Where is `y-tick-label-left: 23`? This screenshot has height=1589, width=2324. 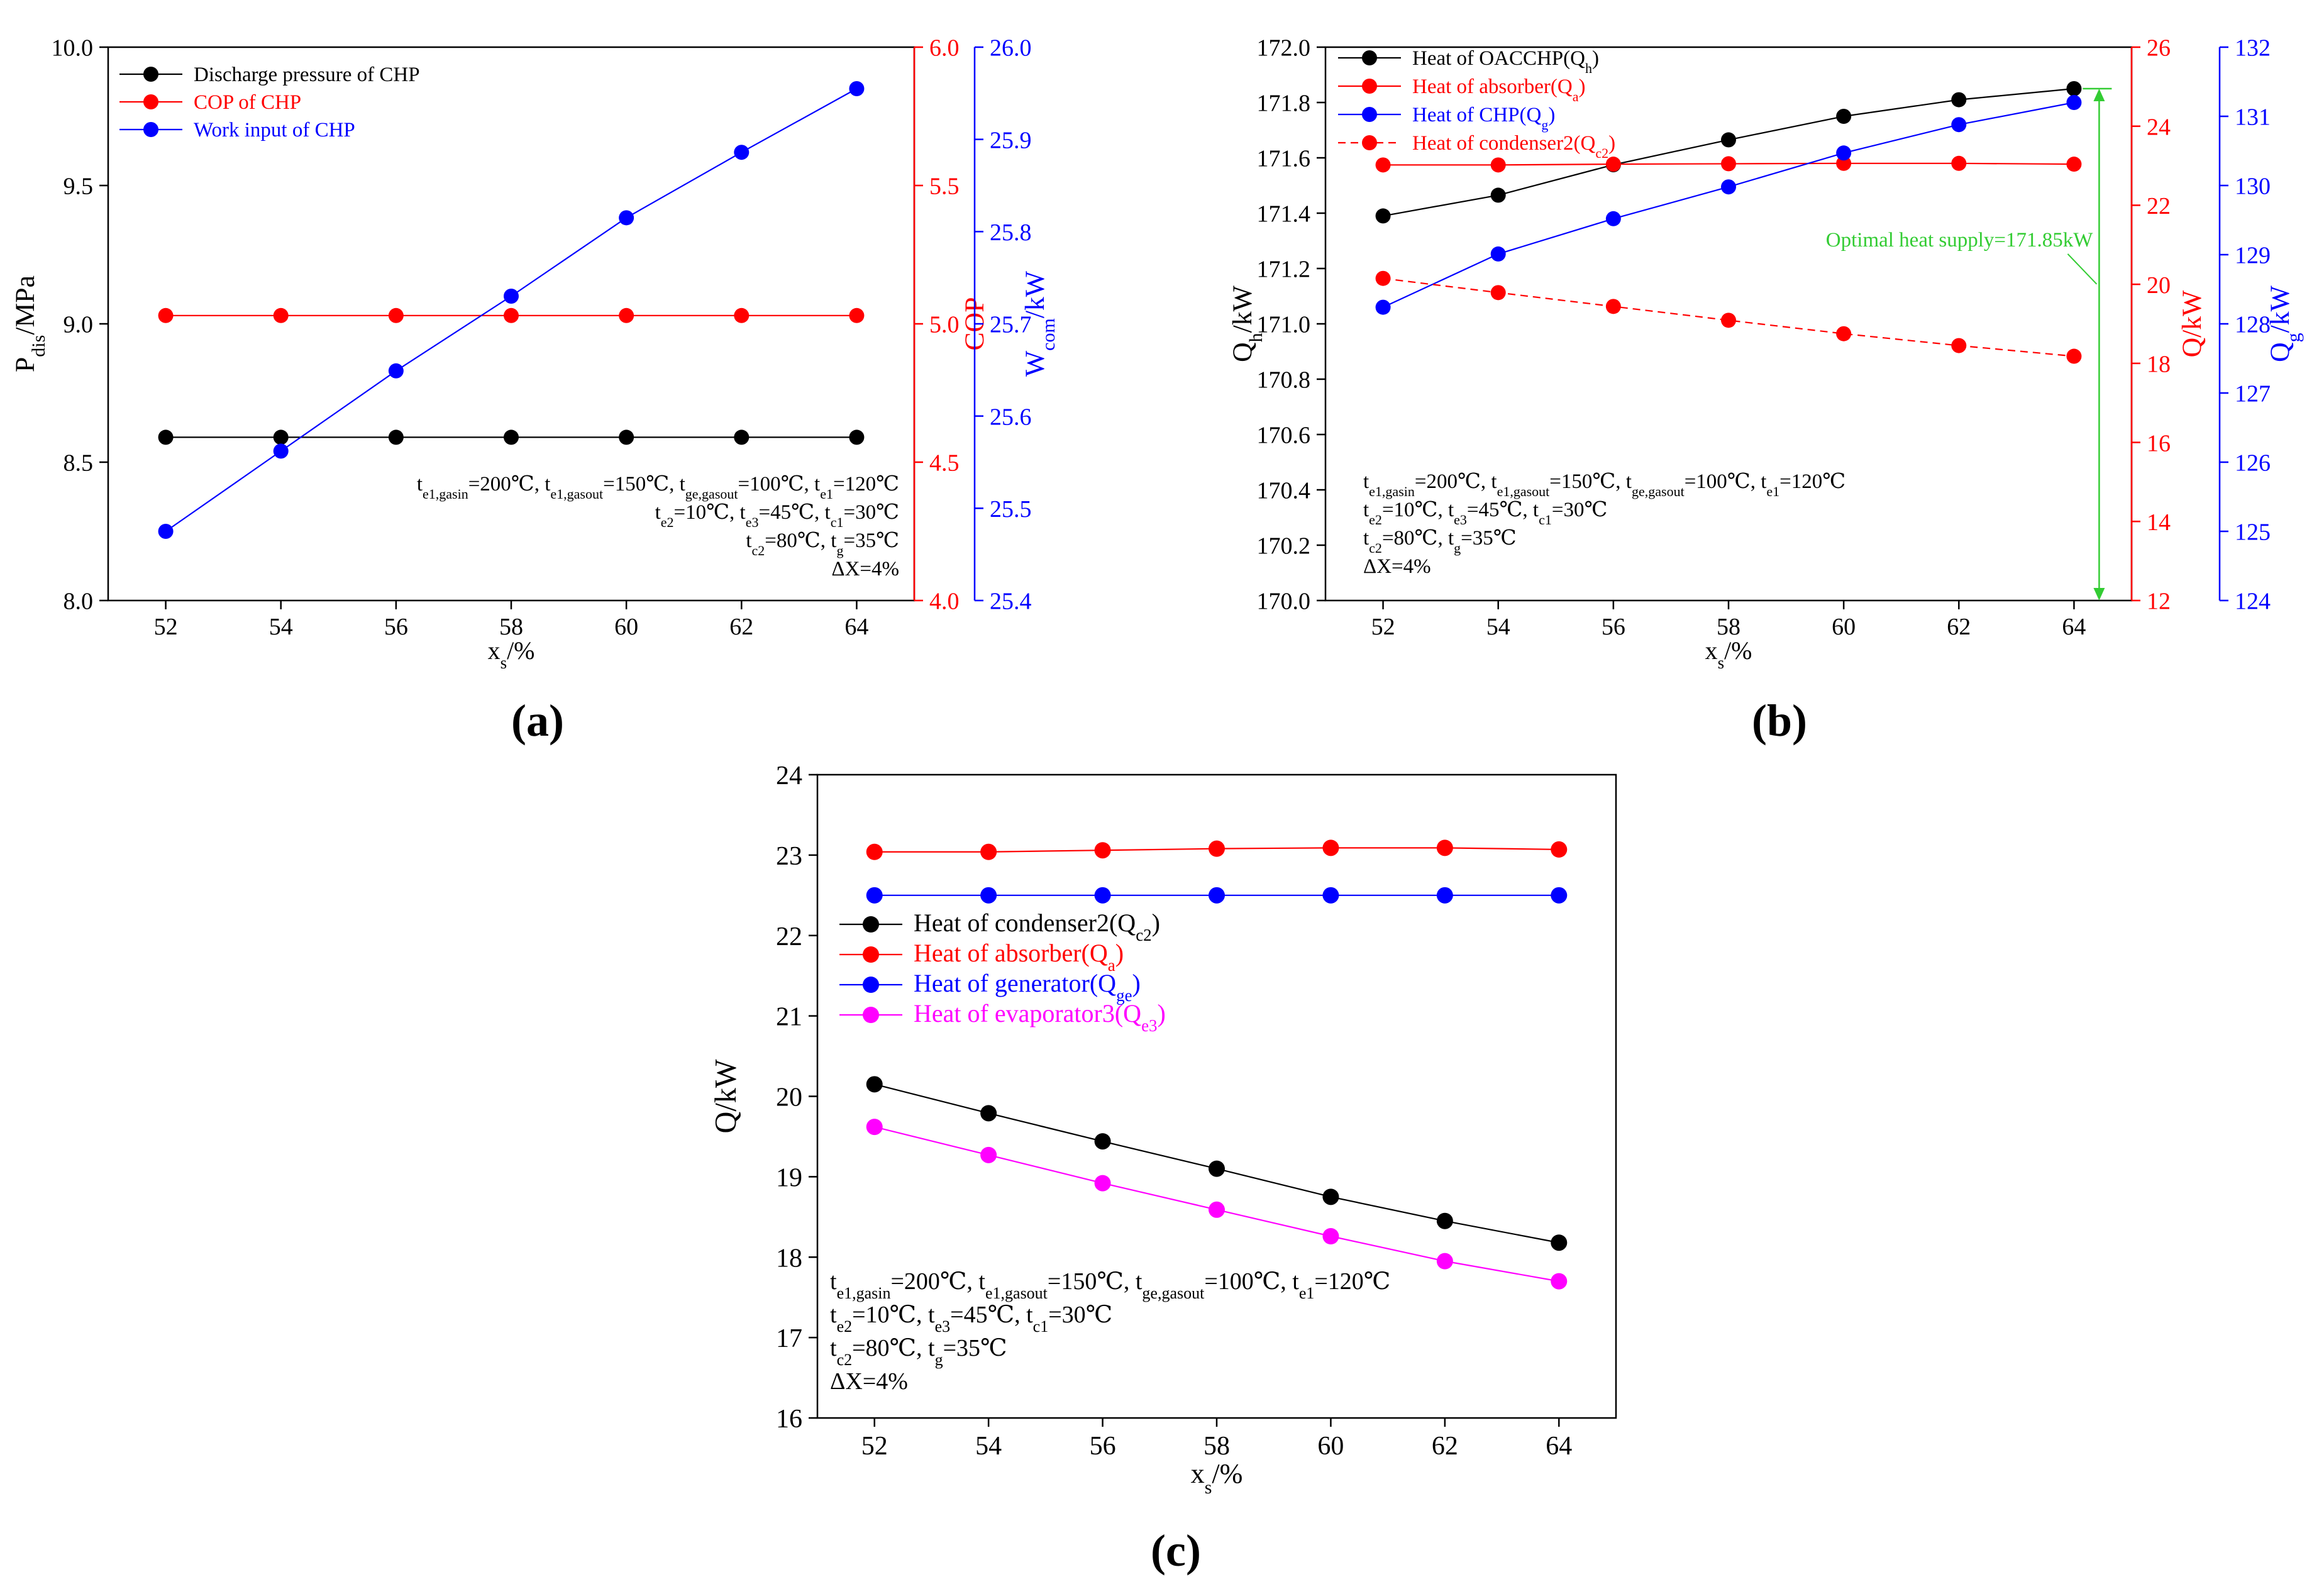 y-tick-label-left: 23 is located at coordinates (789, 856).